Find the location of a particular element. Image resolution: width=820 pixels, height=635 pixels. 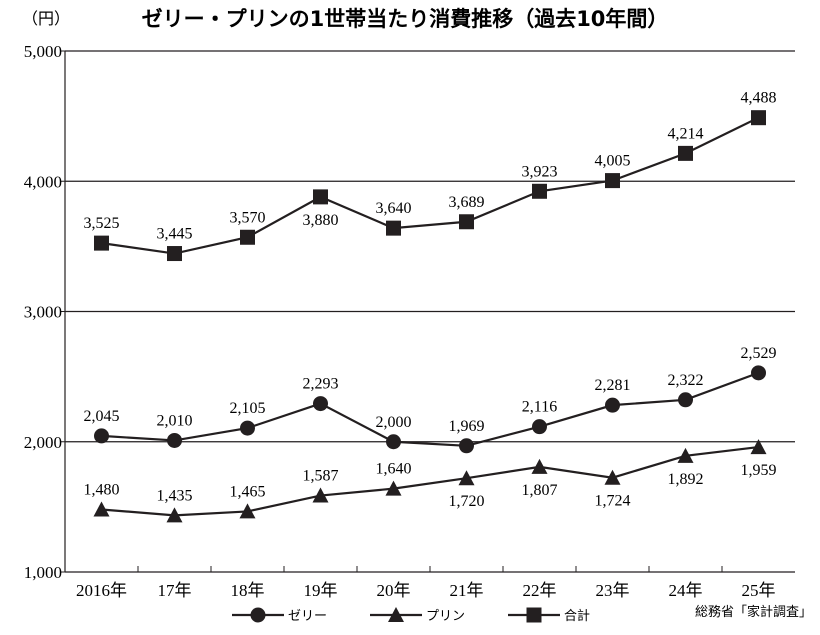

x-tick-label: 2016年 is located at coordinates (101, 590).